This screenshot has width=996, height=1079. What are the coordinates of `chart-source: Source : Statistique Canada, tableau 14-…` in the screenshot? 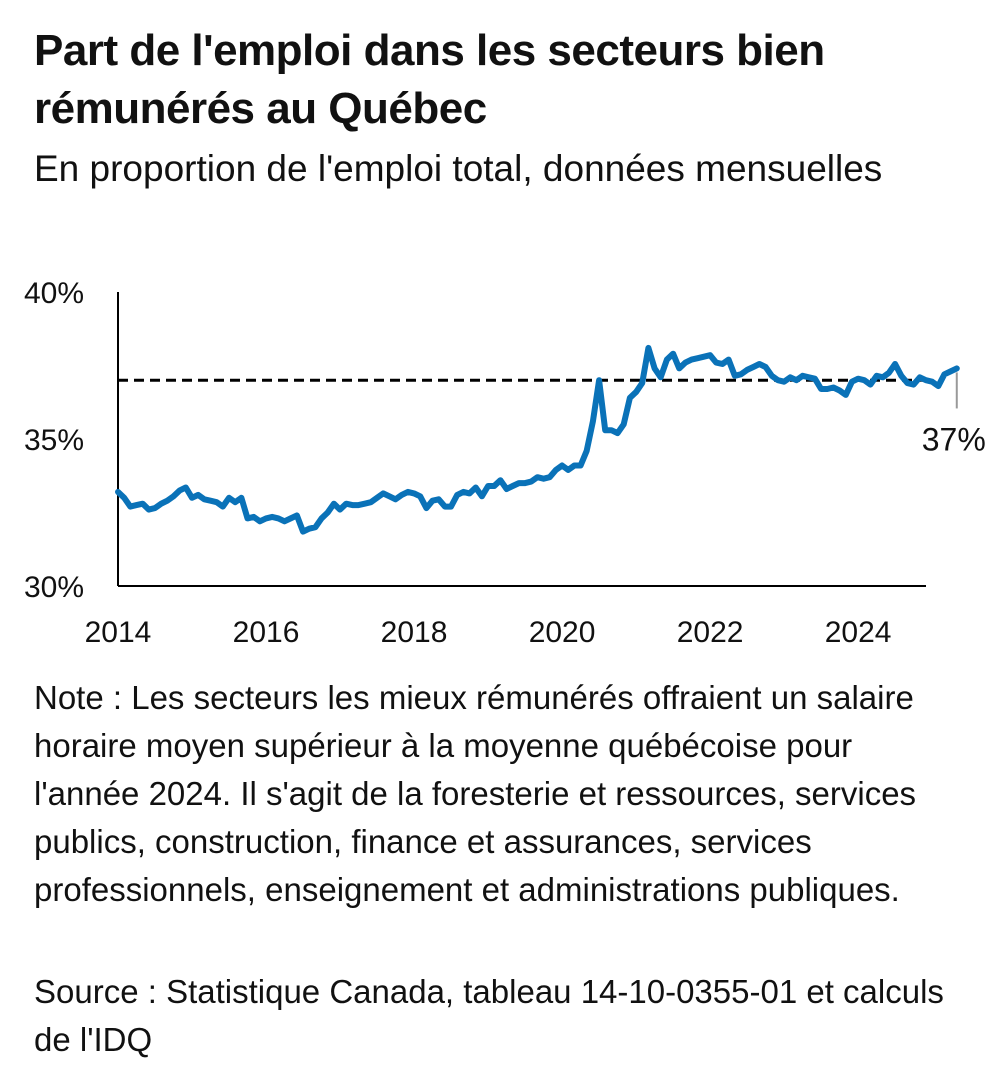 It's located at (489, 1015).